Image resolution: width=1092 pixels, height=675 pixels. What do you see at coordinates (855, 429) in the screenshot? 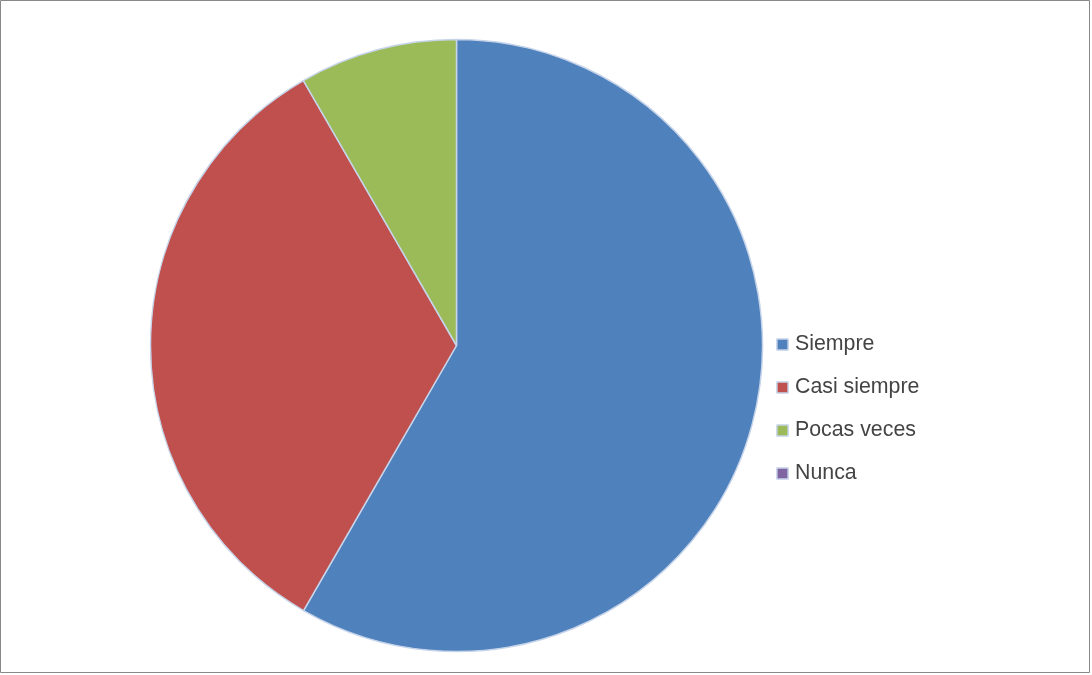
I see `legend-label: Pocas veces` at bounding box center [855, 429].